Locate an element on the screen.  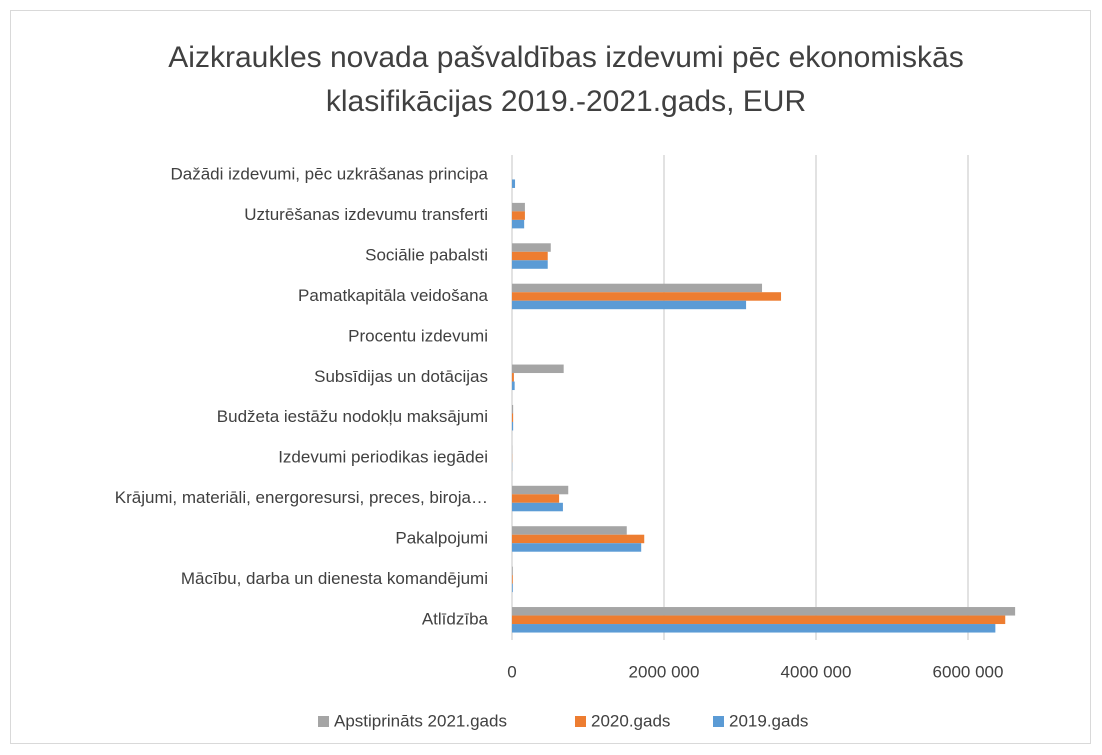
y-tick-label: Uzturēšanas izdevumu transferti is located at coordinates (366, 214).